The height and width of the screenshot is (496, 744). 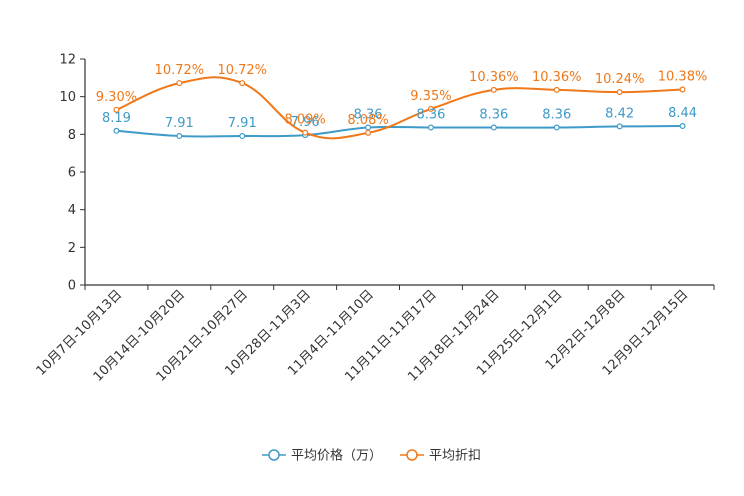 I want to click on data-label: 8.08%, so click(x=367, y=120).